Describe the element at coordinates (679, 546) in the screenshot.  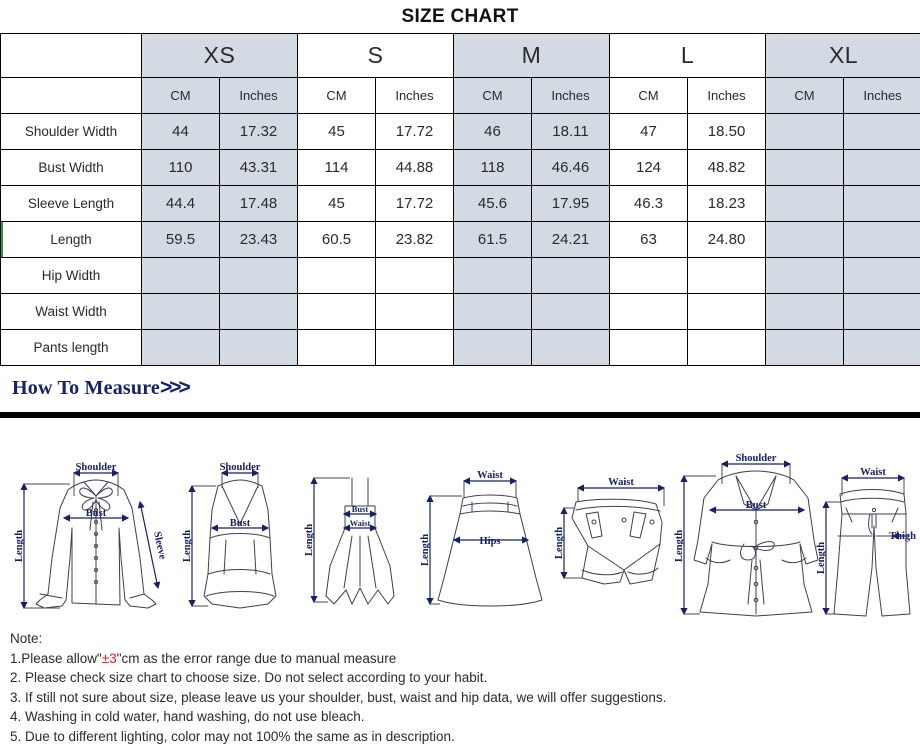
I see `coat-label-length: Length` at that location.